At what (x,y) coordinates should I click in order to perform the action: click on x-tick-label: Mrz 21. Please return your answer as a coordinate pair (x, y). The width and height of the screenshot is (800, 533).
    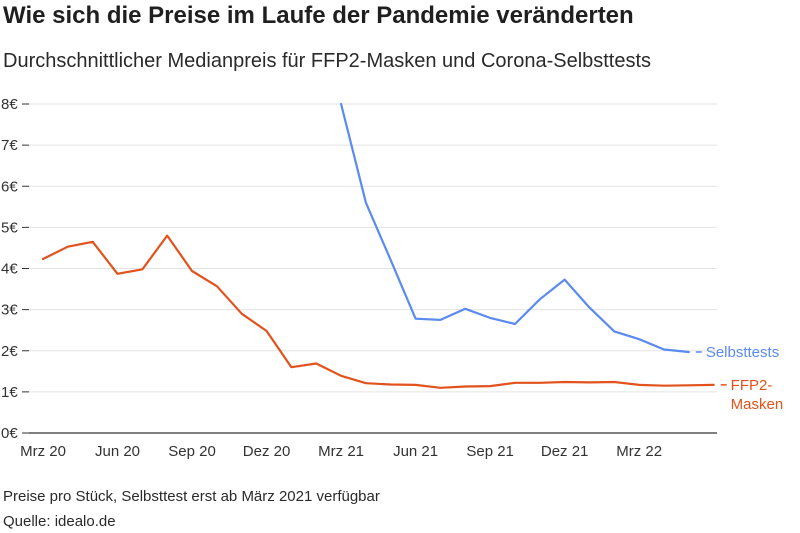
    Looking at the image, I should click on (341, 451).